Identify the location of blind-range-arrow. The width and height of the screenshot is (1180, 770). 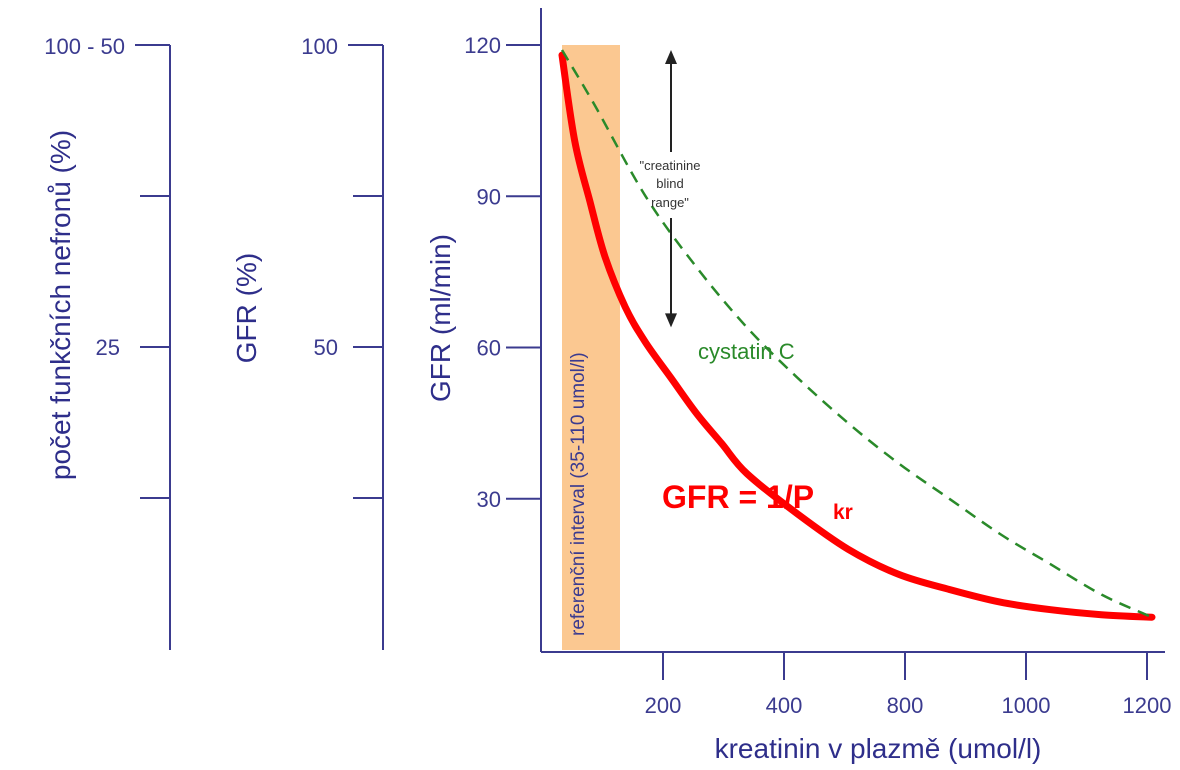
(671, 189).